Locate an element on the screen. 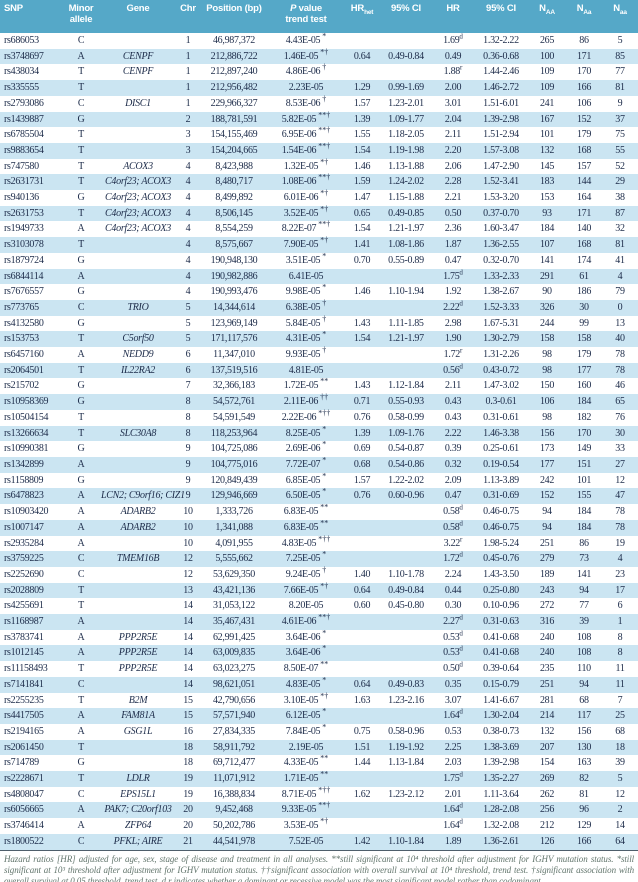  cell-snp: rs6457160 is located at coordinates (24, 355).